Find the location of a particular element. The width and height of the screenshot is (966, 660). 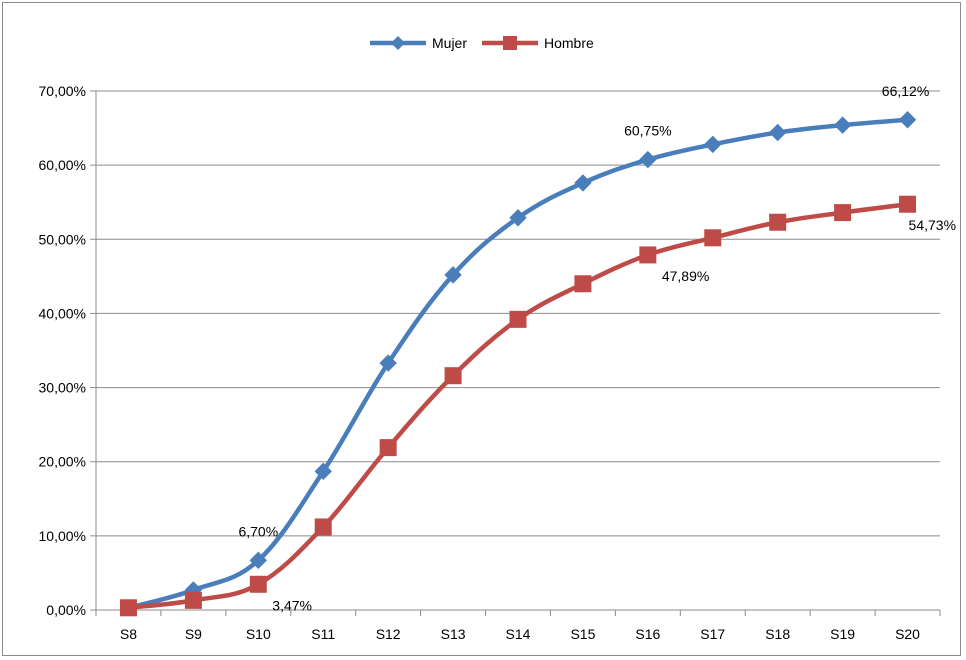

marker-hombre-s20 is located at coordinates (908, 204).